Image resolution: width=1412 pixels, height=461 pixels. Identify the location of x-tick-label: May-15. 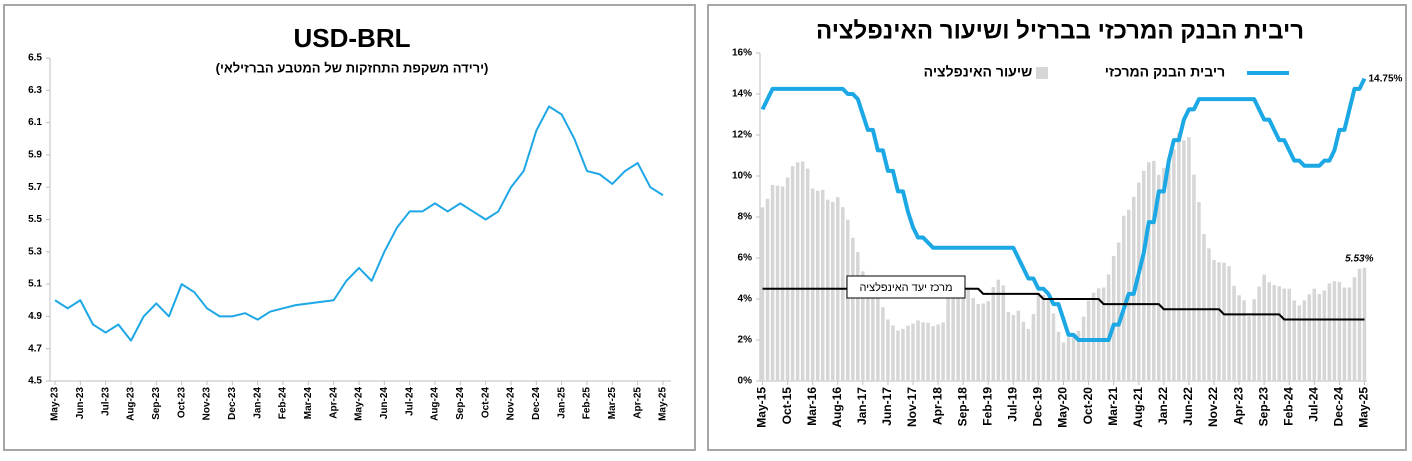
(762, 407).